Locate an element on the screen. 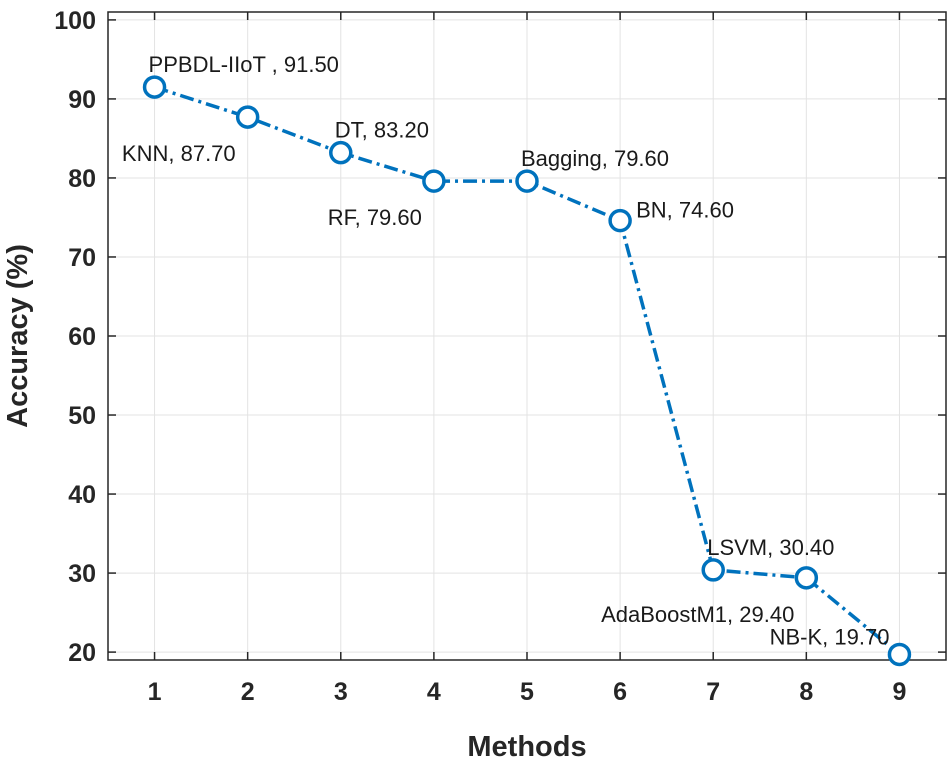 This screenshot has height=761, width=950. x-axis-label: Methods is located at coordinates (526, 746).